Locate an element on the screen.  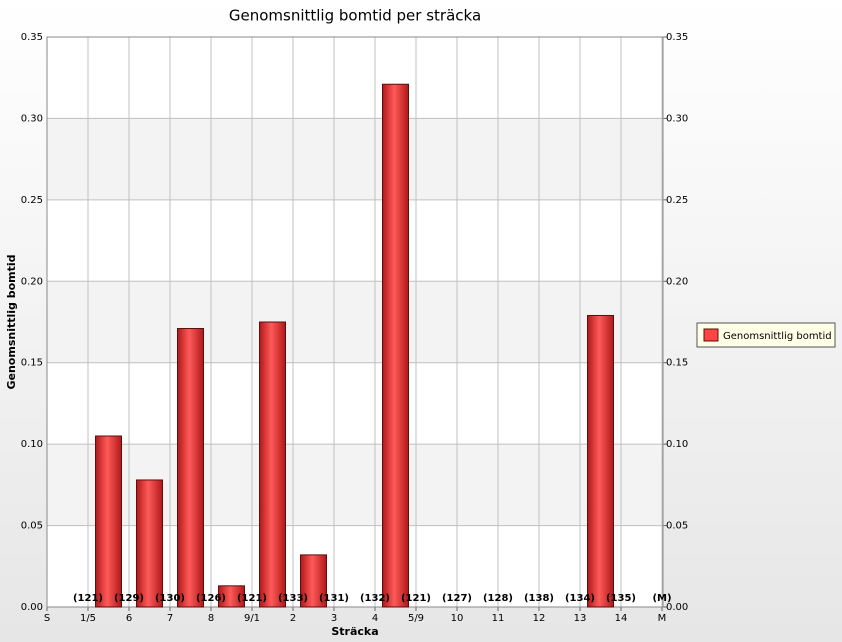
x-tick-label: S is located at coordinates (47, 618).